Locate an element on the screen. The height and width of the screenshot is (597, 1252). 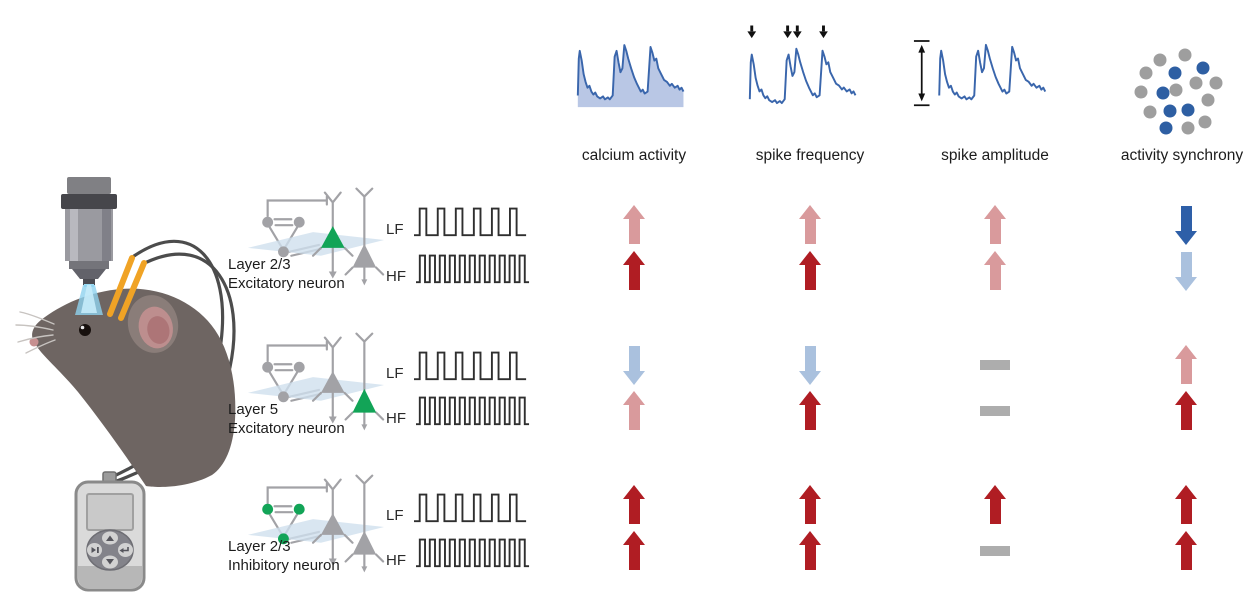
mouse-nose-icon is located at coordinates (34, 342).